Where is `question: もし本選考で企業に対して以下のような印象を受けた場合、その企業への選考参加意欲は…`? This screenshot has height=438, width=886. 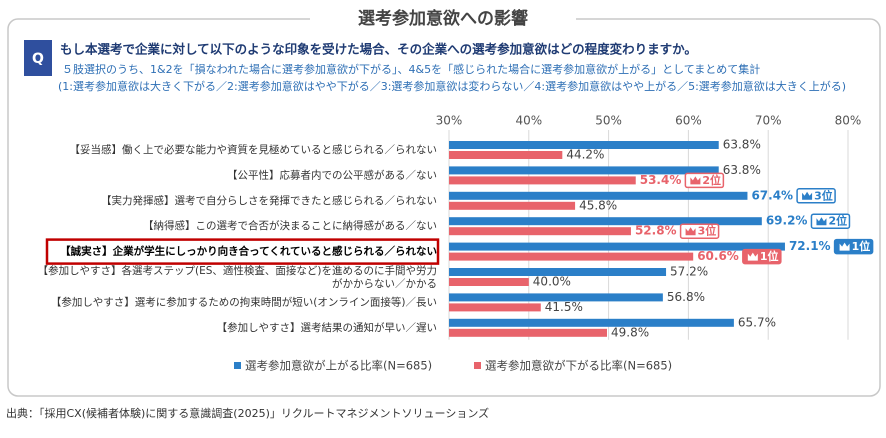
question: もし本選考で企業に対して以下のような印象を受けた場合、その企業への選考参加意欲は… is located at coordinates (378, 49).